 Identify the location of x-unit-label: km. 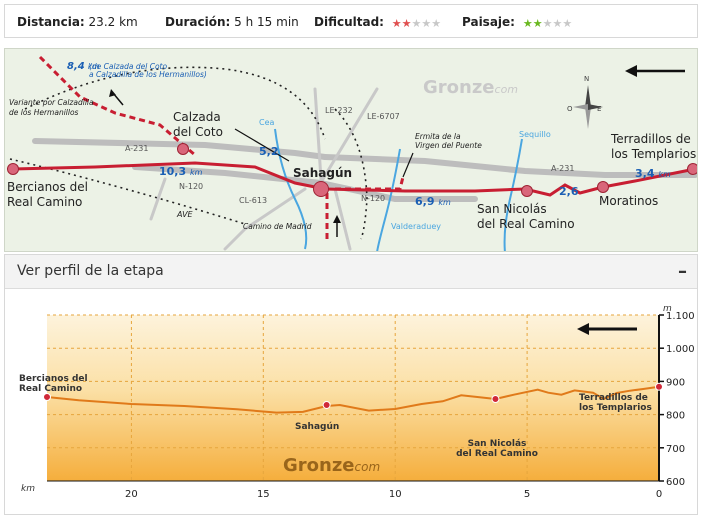
(28, 489).